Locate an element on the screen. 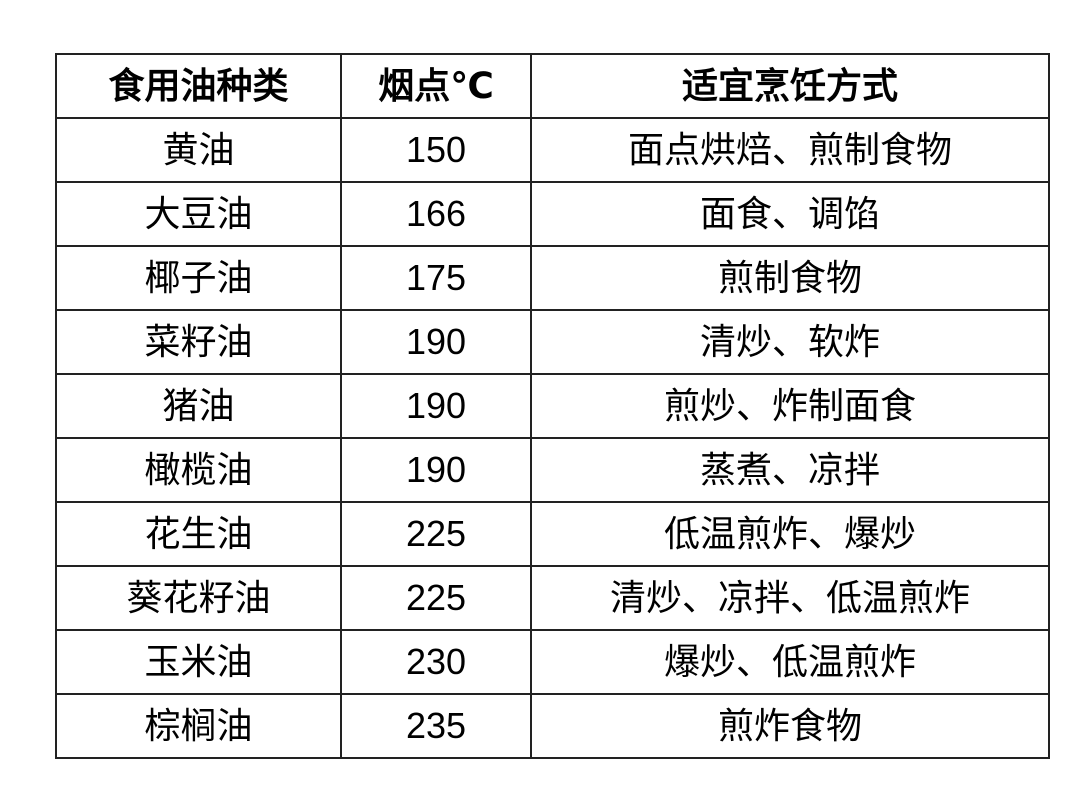 This screenshot has width=1080, height=805. table-row: 葵花籽油 225 清炒、凉拌、低温煎炸 is located at coordinates (552, 598).